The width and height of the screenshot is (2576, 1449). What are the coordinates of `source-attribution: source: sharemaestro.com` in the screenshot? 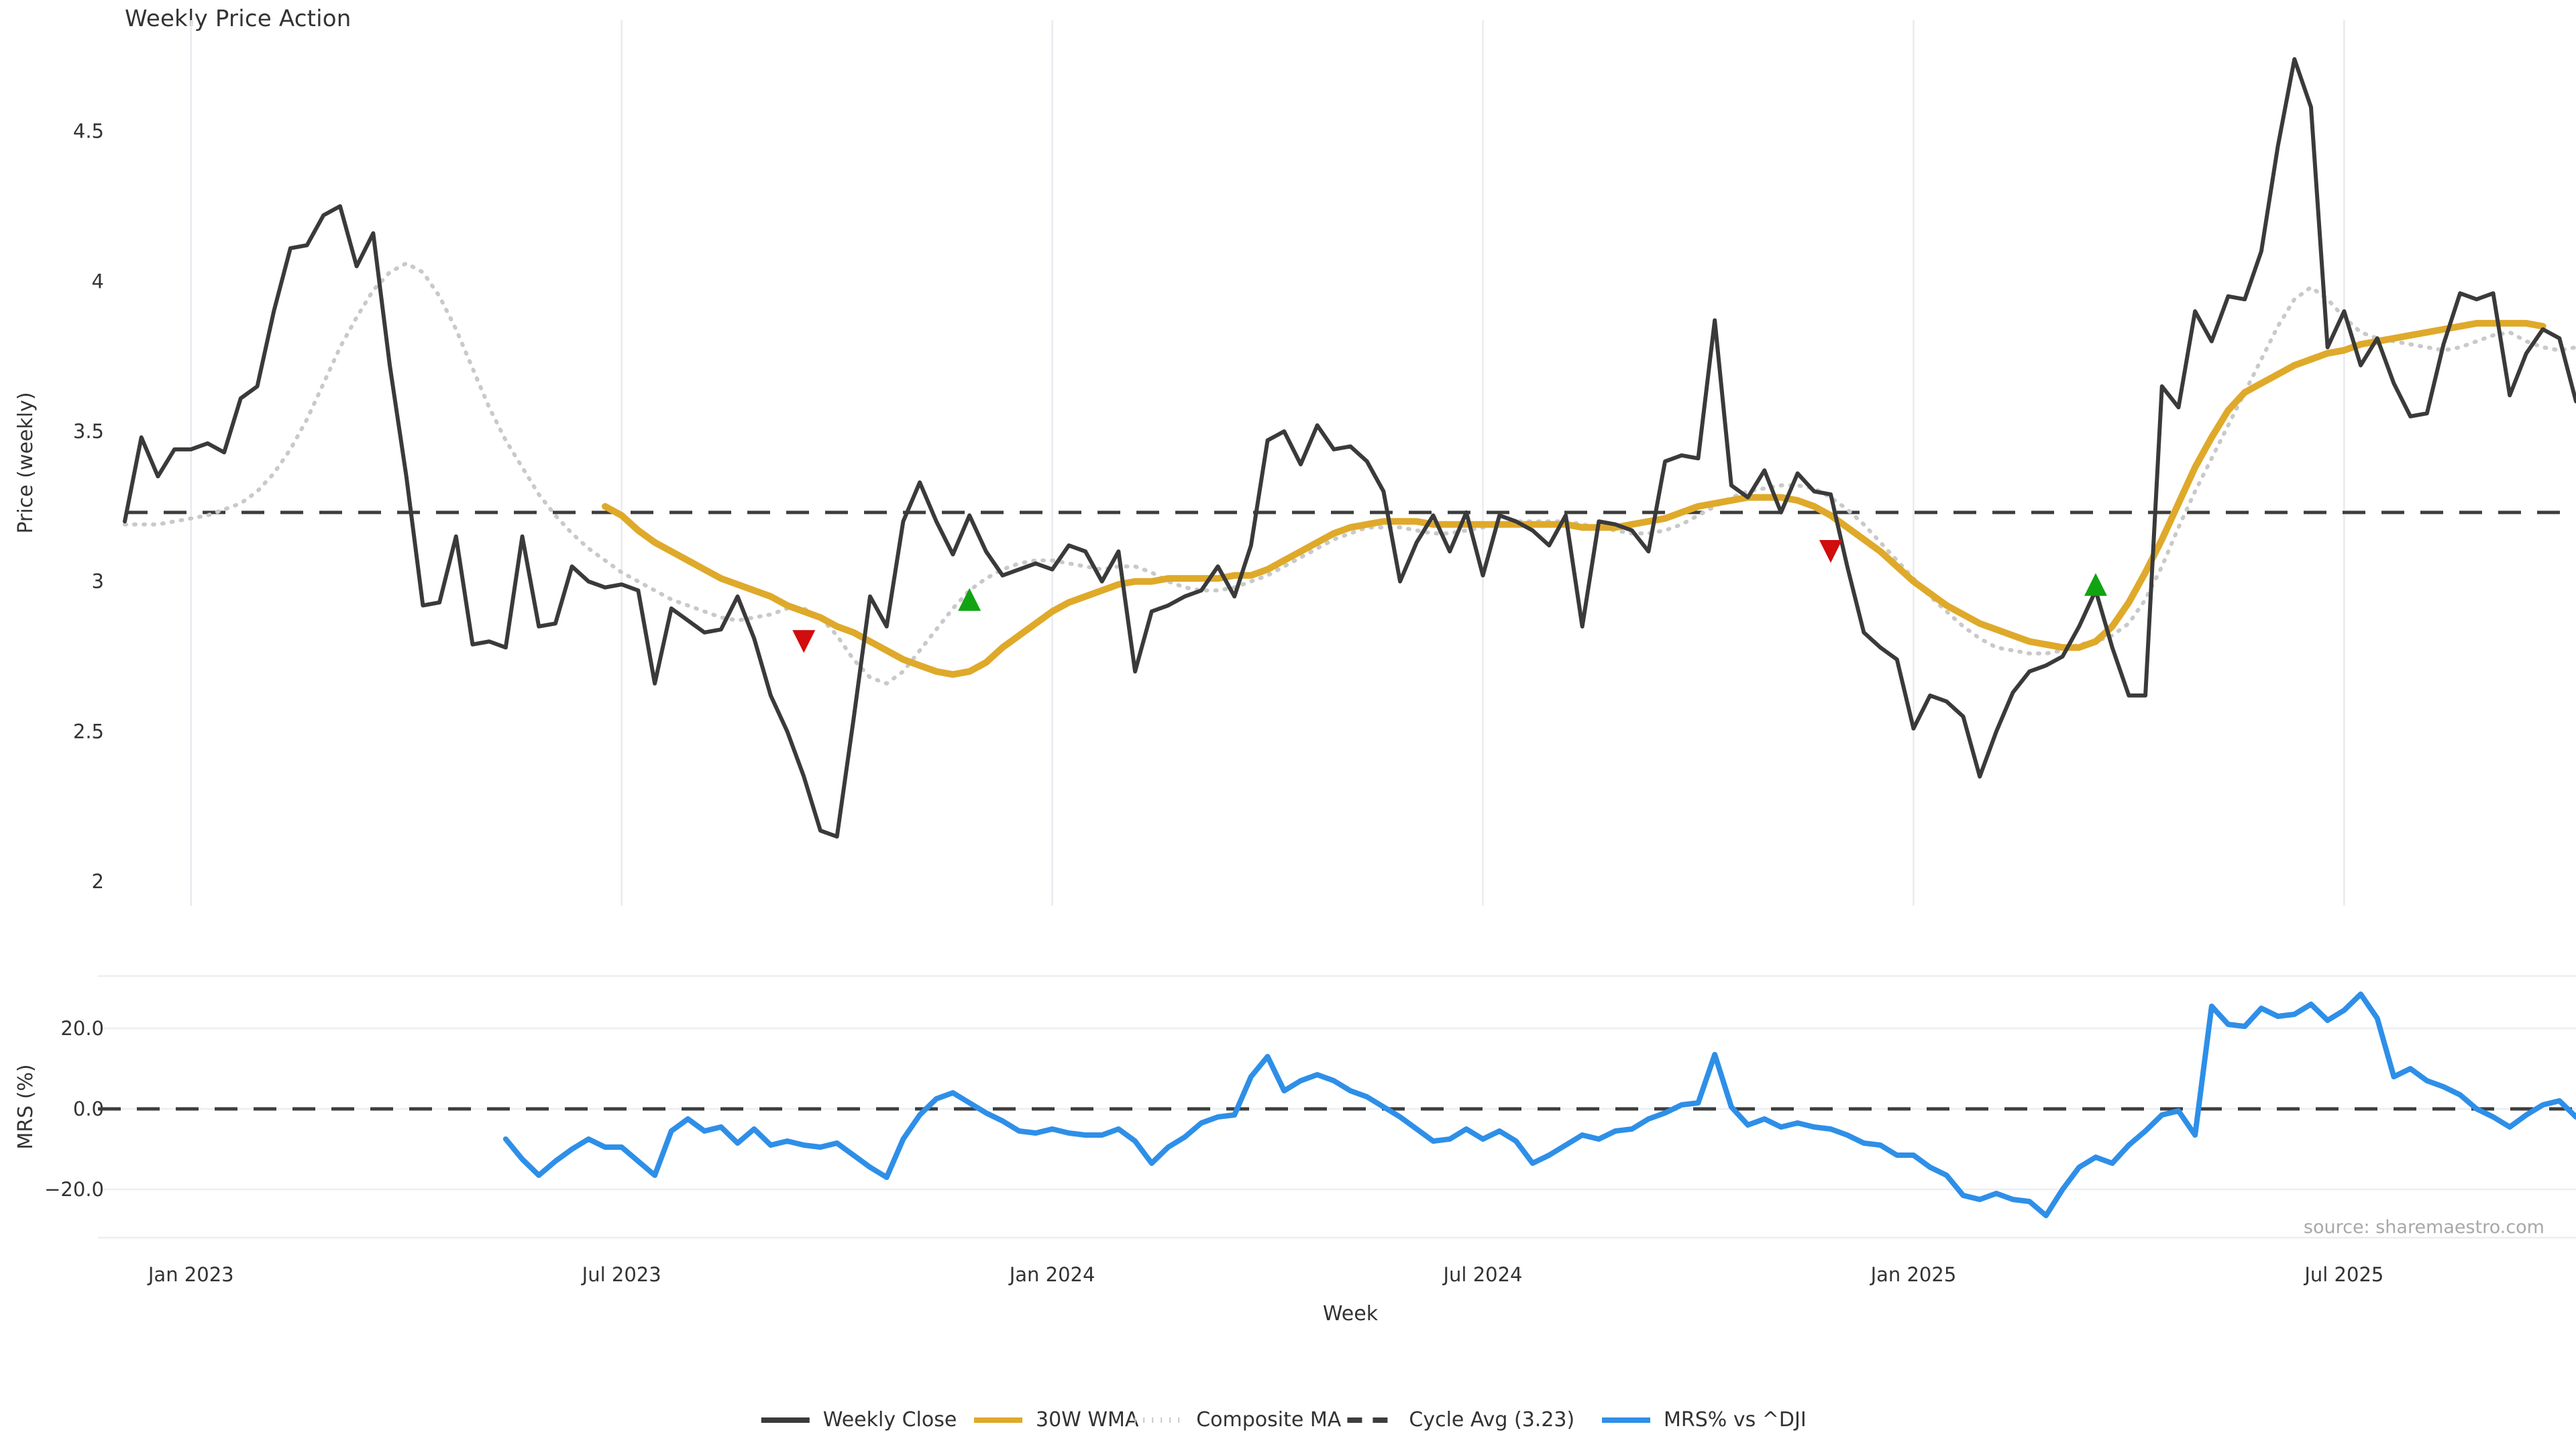 It's located at (2424, 1227).